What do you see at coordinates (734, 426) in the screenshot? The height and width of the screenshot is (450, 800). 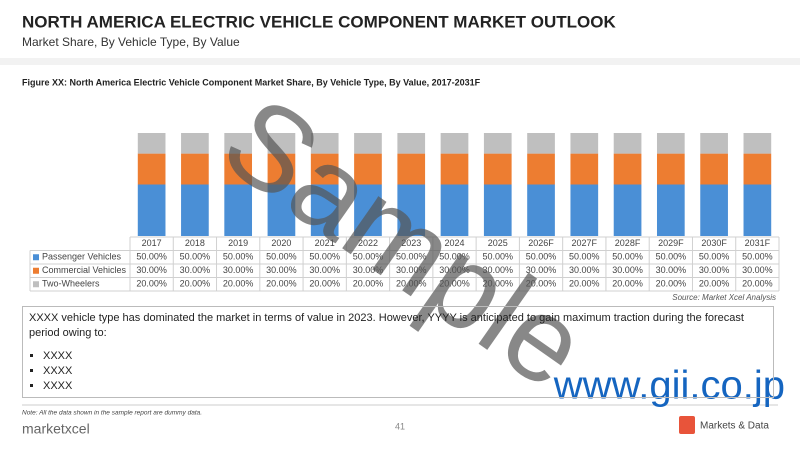 I see `brand: Markets & Data` at bounding box center [734, 426].